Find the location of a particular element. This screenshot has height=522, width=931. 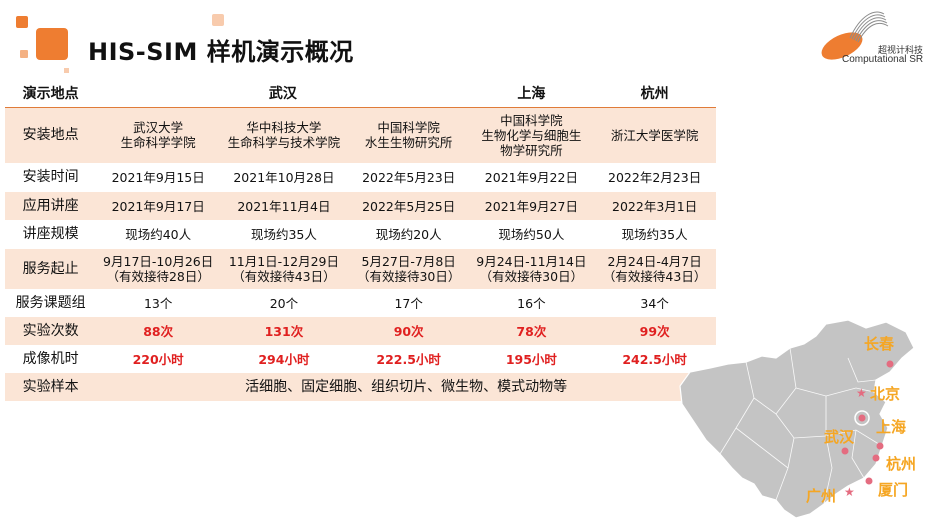

header-label: 演示地点 is located at coordinates (50, 93).